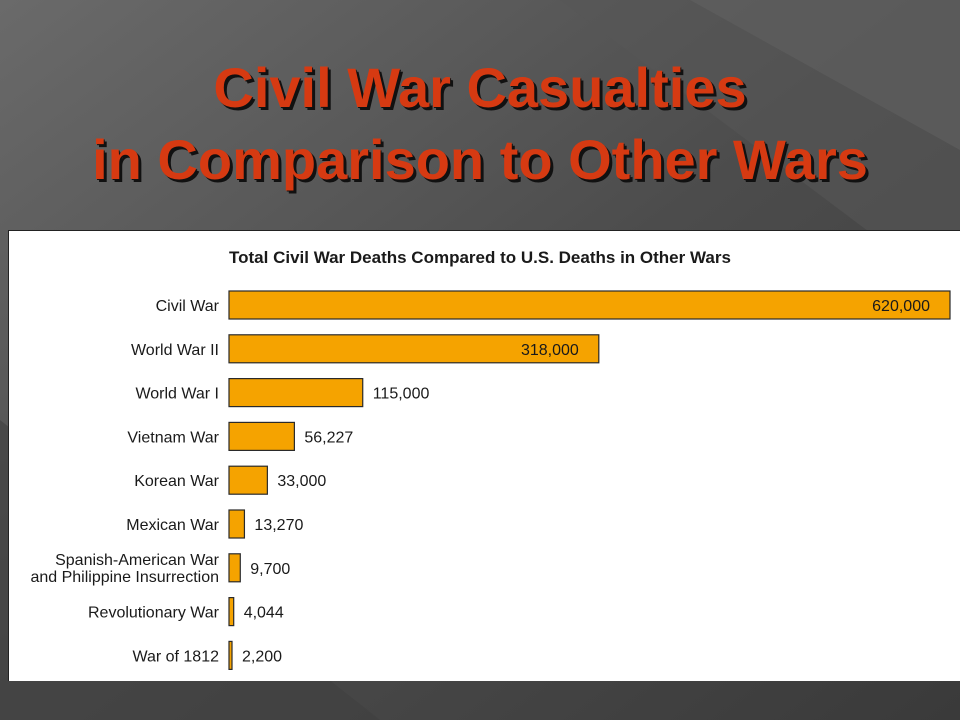  I want to click on slide-title-line-1: Civil War Casualties, so click(480, 87).